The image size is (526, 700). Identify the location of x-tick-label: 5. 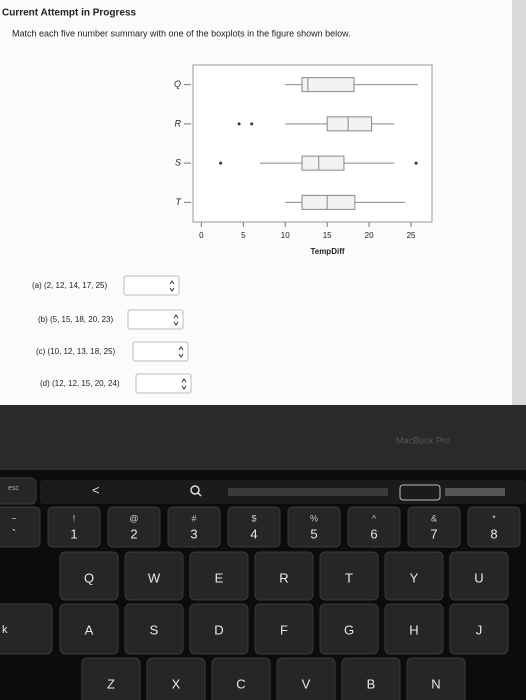
(243, 235).